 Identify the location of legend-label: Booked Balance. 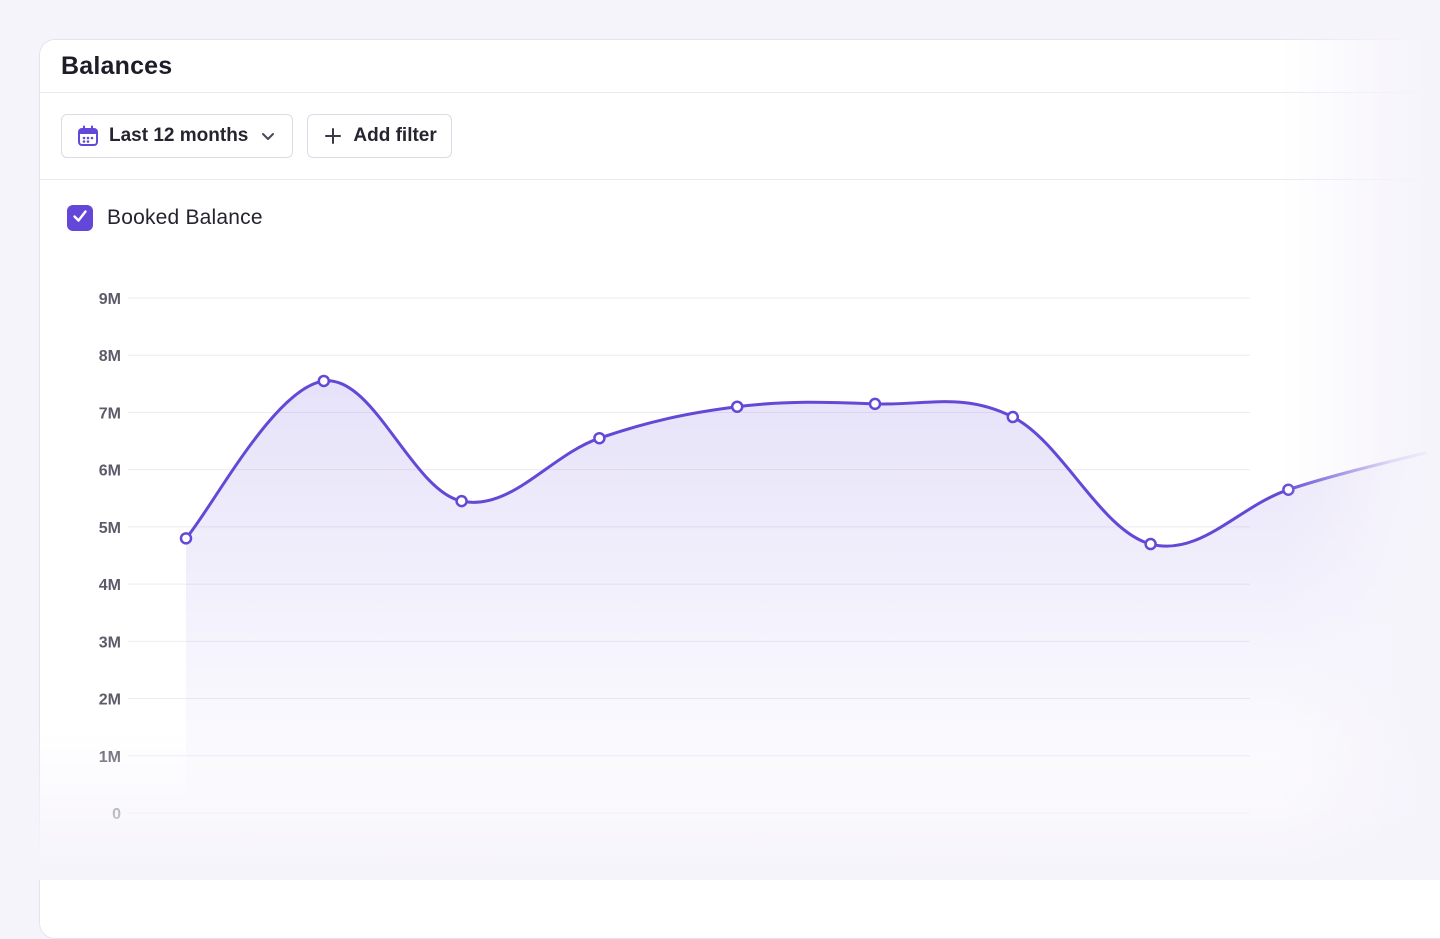
(185, 217).